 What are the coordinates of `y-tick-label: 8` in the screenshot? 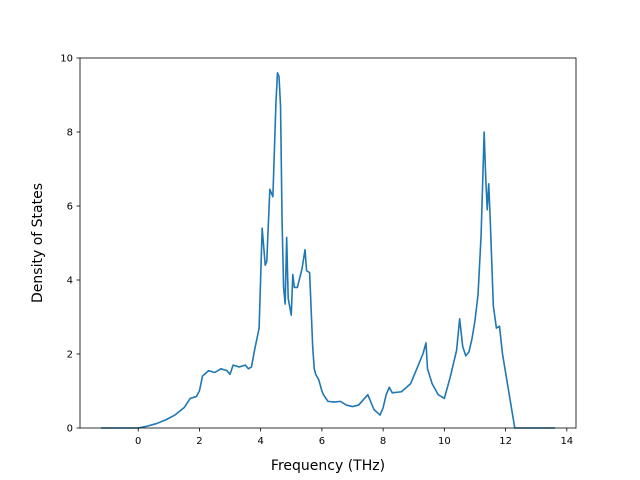 It's located at (70, 133).